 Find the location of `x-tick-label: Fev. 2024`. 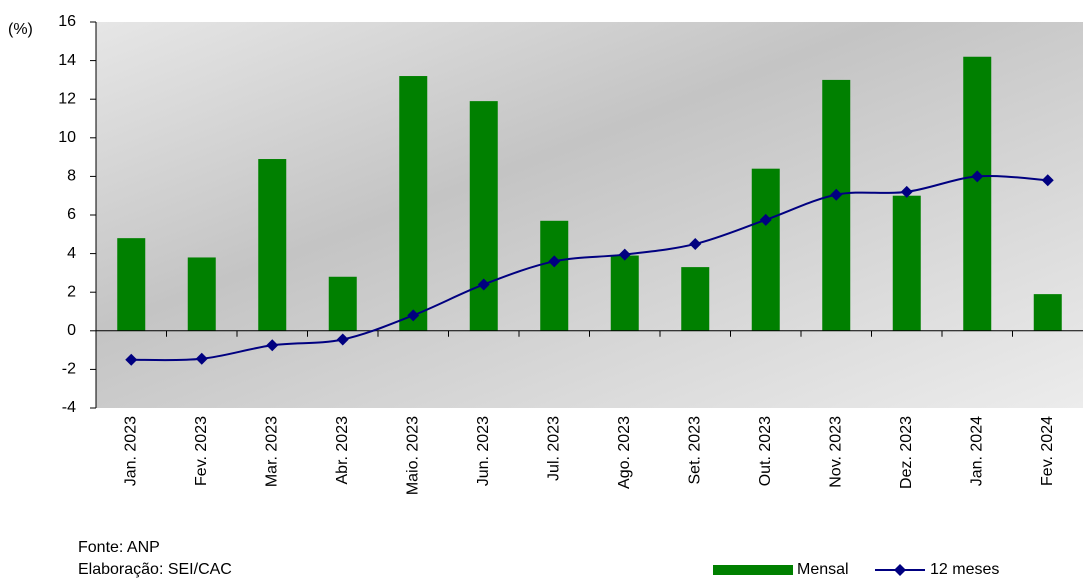

x-tick-label: Fev. 2024 is located at coordinates (1047, 451).